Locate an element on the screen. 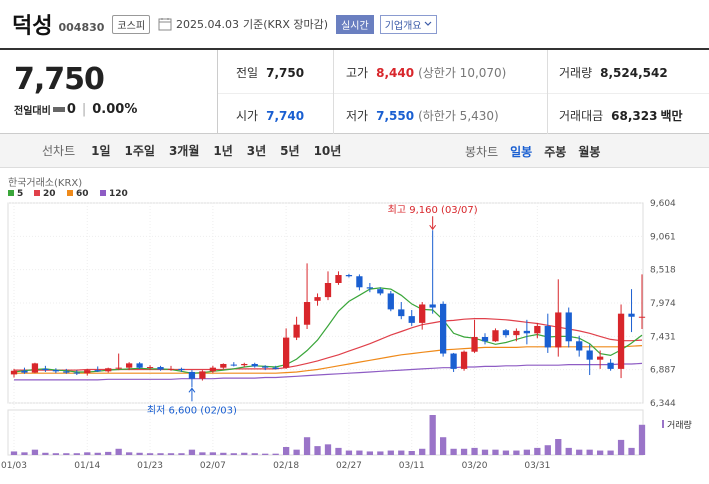 The image size is (709, 484). y-tick-label: 6,344 is located at coordinates (663, 404).